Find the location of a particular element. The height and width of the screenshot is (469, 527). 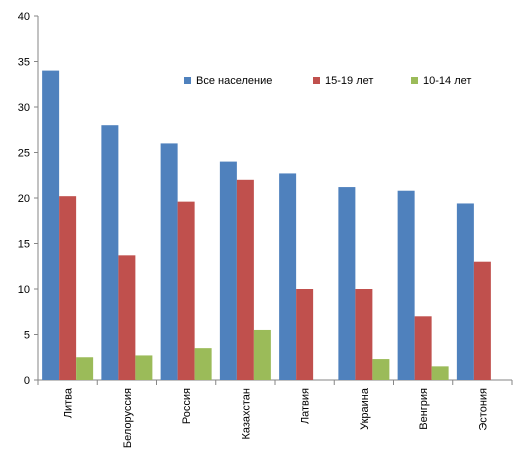

category-label: Латвия is located at coordinates (306, 406).